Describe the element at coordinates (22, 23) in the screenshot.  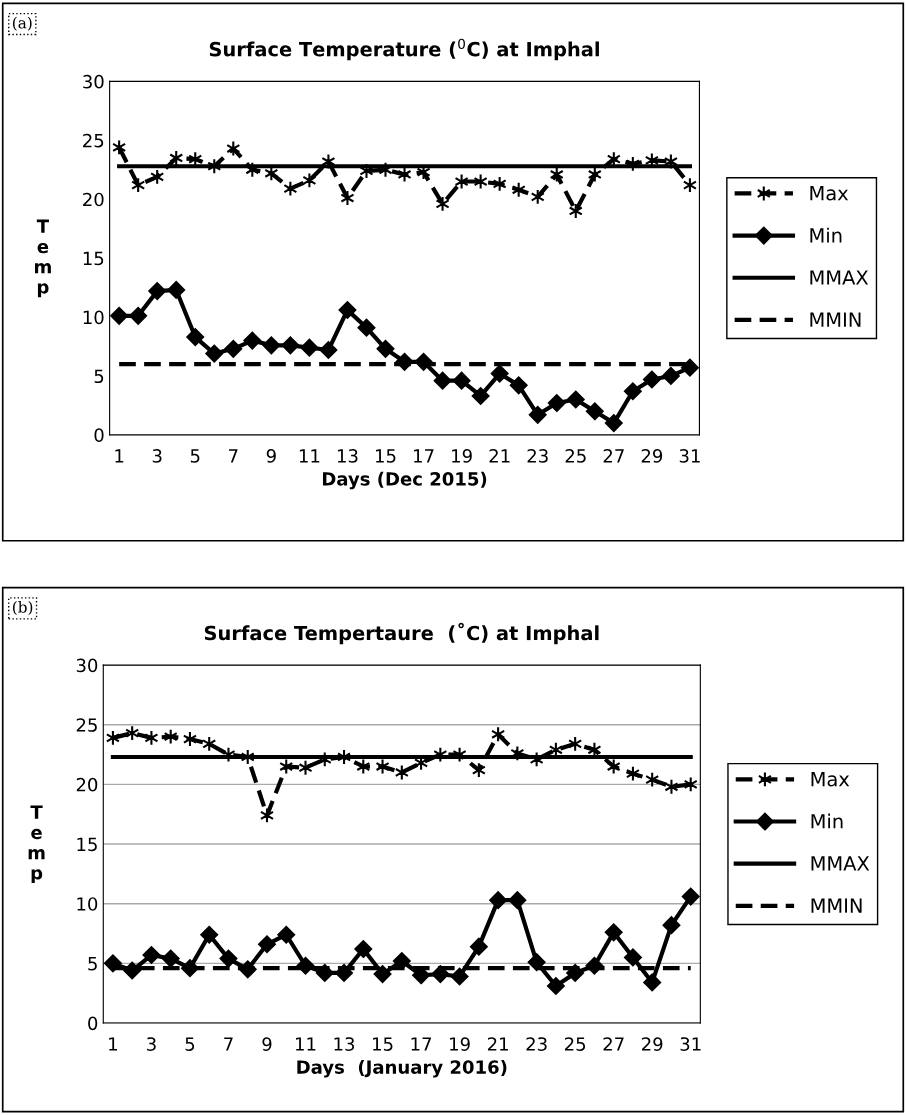
I see `text: (a)` at that location.